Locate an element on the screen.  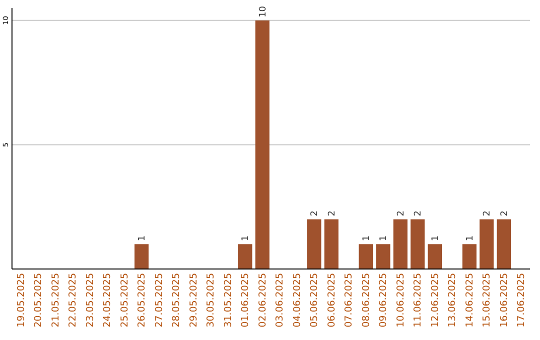
x-tick-label: 01.06.2025 is located at coordinates (246, 300).